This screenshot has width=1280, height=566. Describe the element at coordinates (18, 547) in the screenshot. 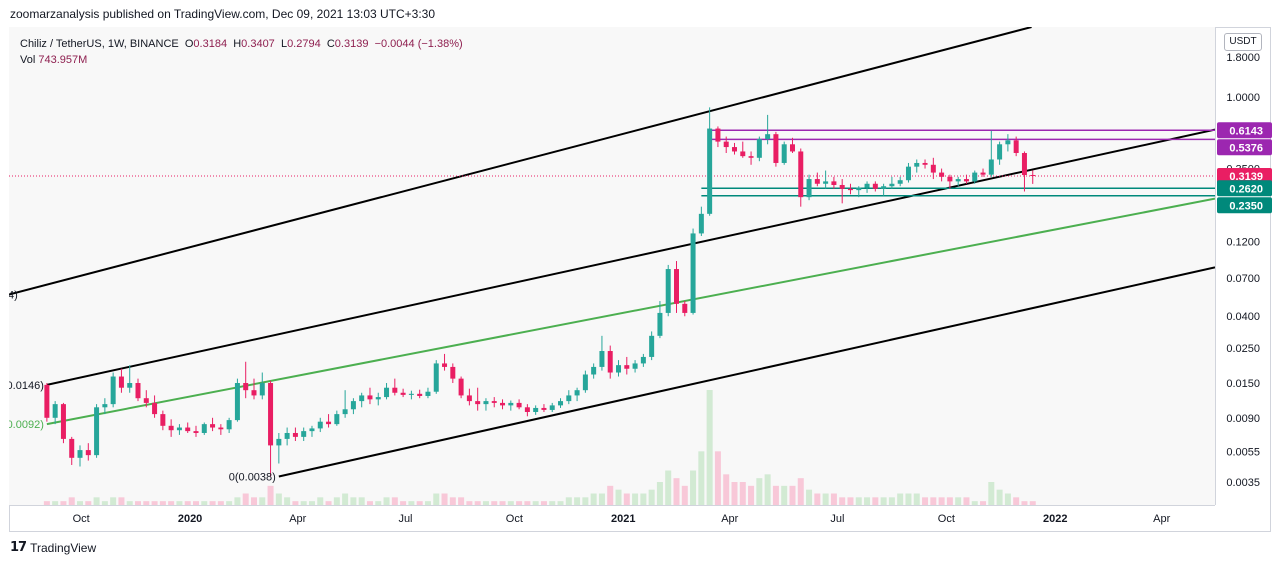

I see `tradingview-logo-icon: 17` at that location.